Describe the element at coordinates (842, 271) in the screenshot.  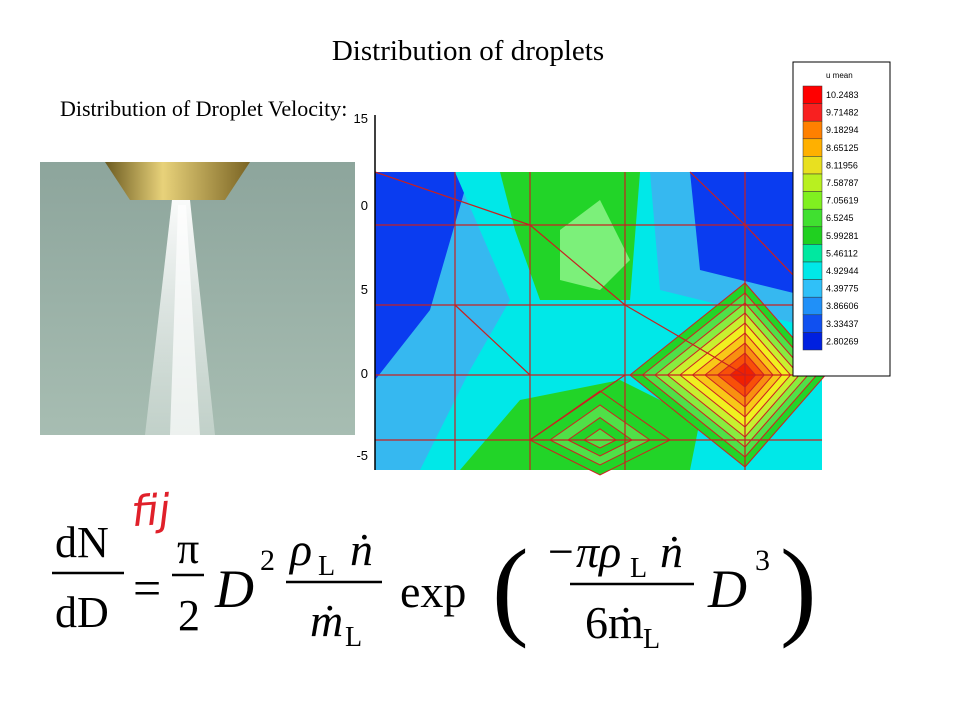
I see `legend-label: 4.92944` at that location.